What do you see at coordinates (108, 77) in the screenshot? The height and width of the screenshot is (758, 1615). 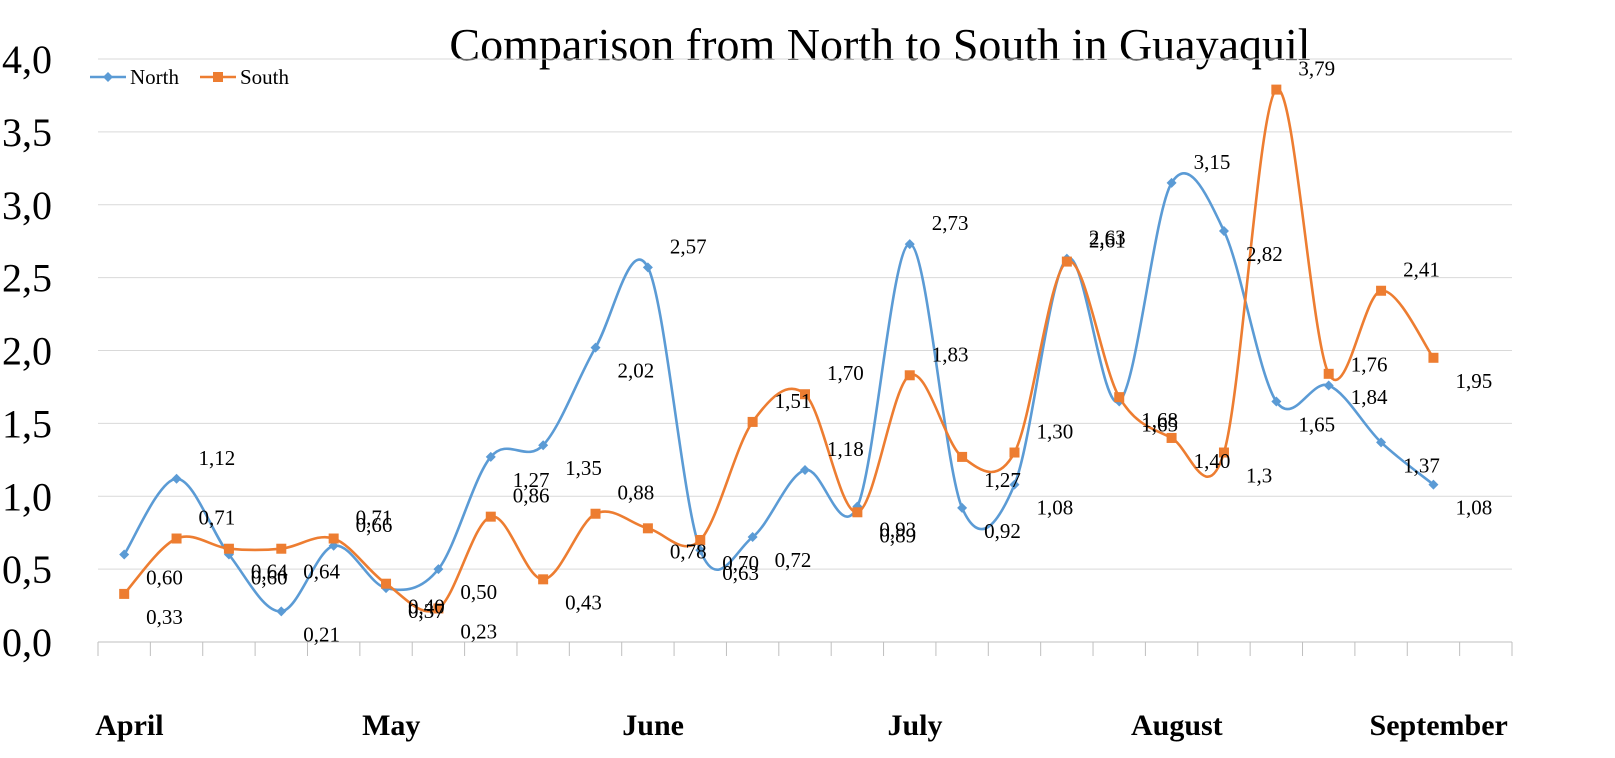 I see `north-legend-marker` at bounding box center [108, 77].